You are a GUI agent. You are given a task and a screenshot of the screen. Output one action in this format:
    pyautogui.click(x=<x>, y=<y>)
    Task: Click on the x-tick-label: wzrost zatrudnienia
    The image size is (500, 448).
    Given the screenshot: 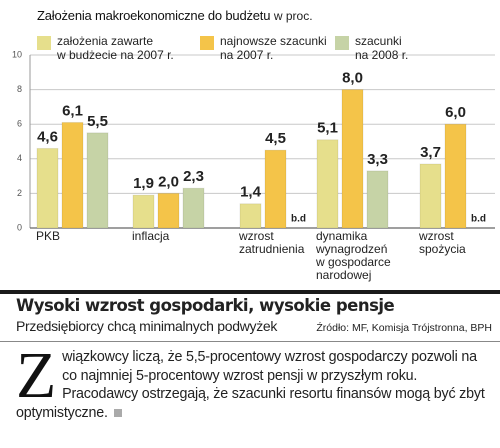 What is the action you would take?
    pyautogui.click(x=272, y=242)
    